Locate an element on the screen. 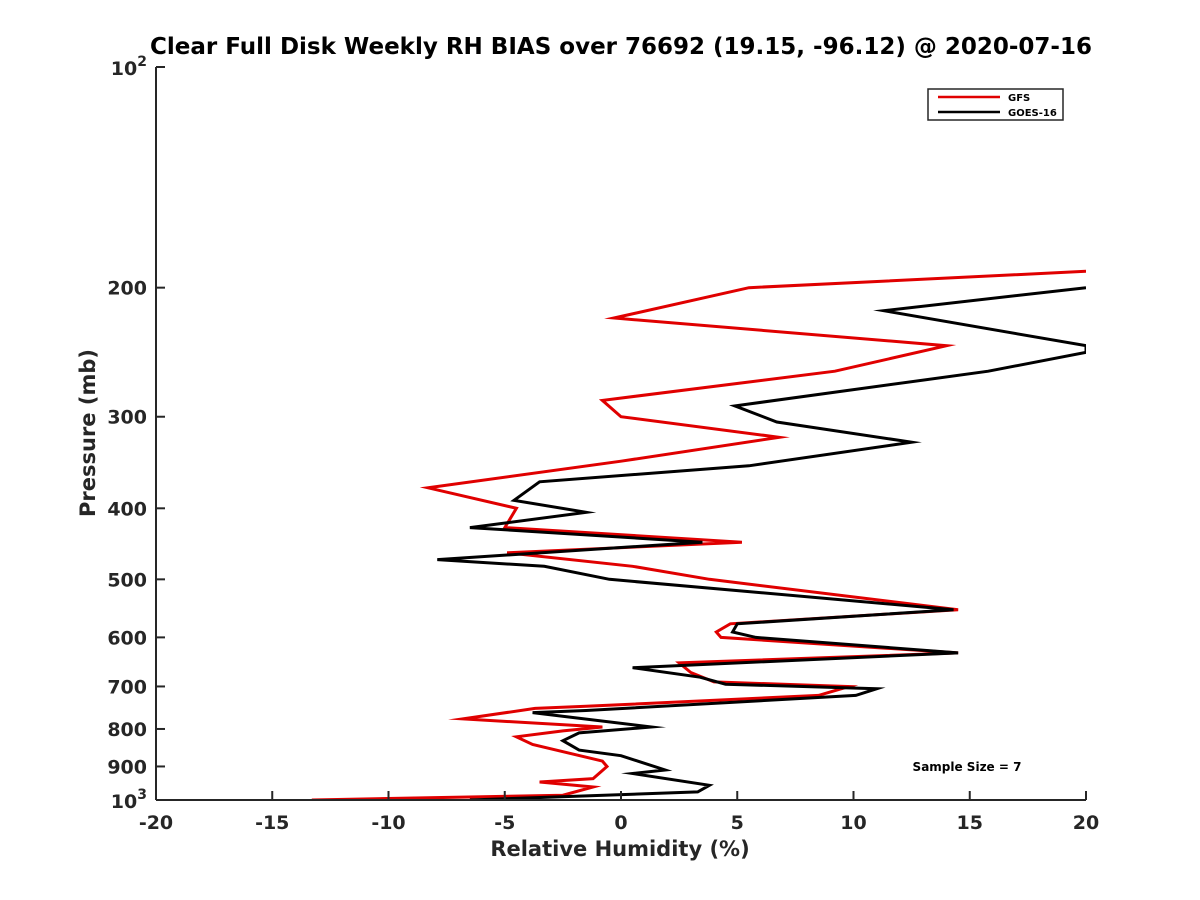 The image size is (1200, 900). y-tick-label: 400 is located at coordinates (127, 509).